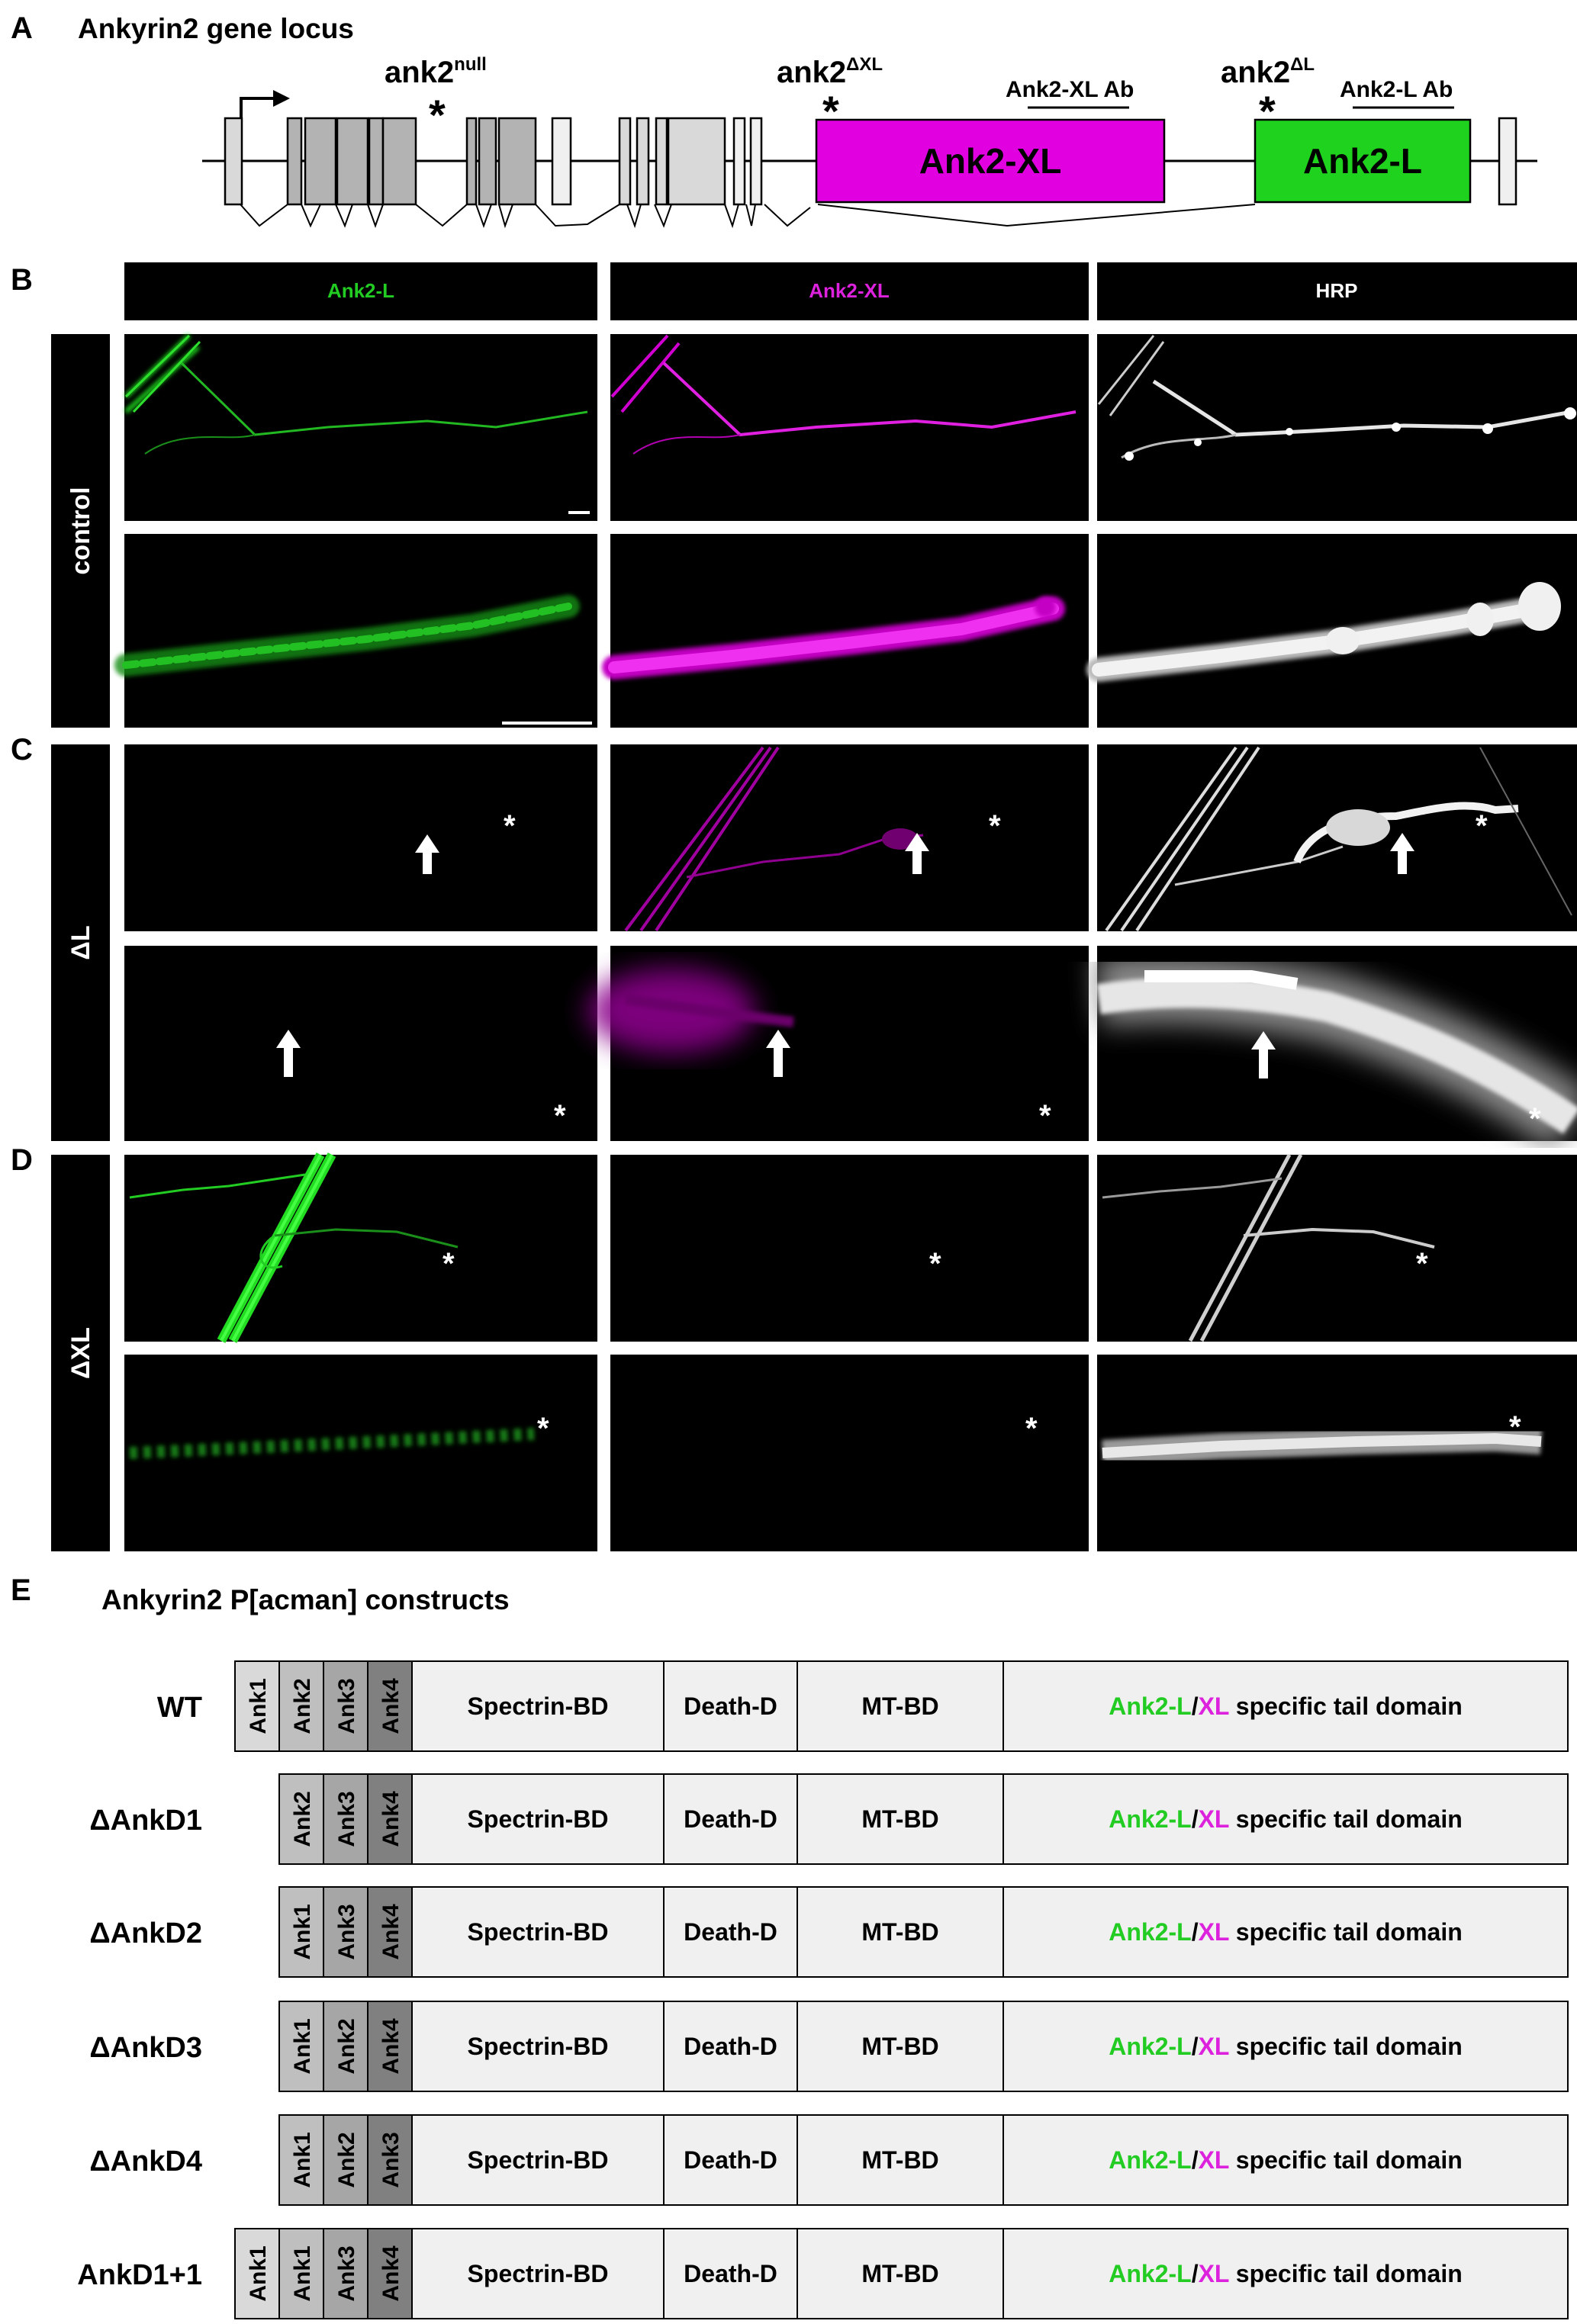  I want to click on panel-letter-c: C, so click(22, 750).